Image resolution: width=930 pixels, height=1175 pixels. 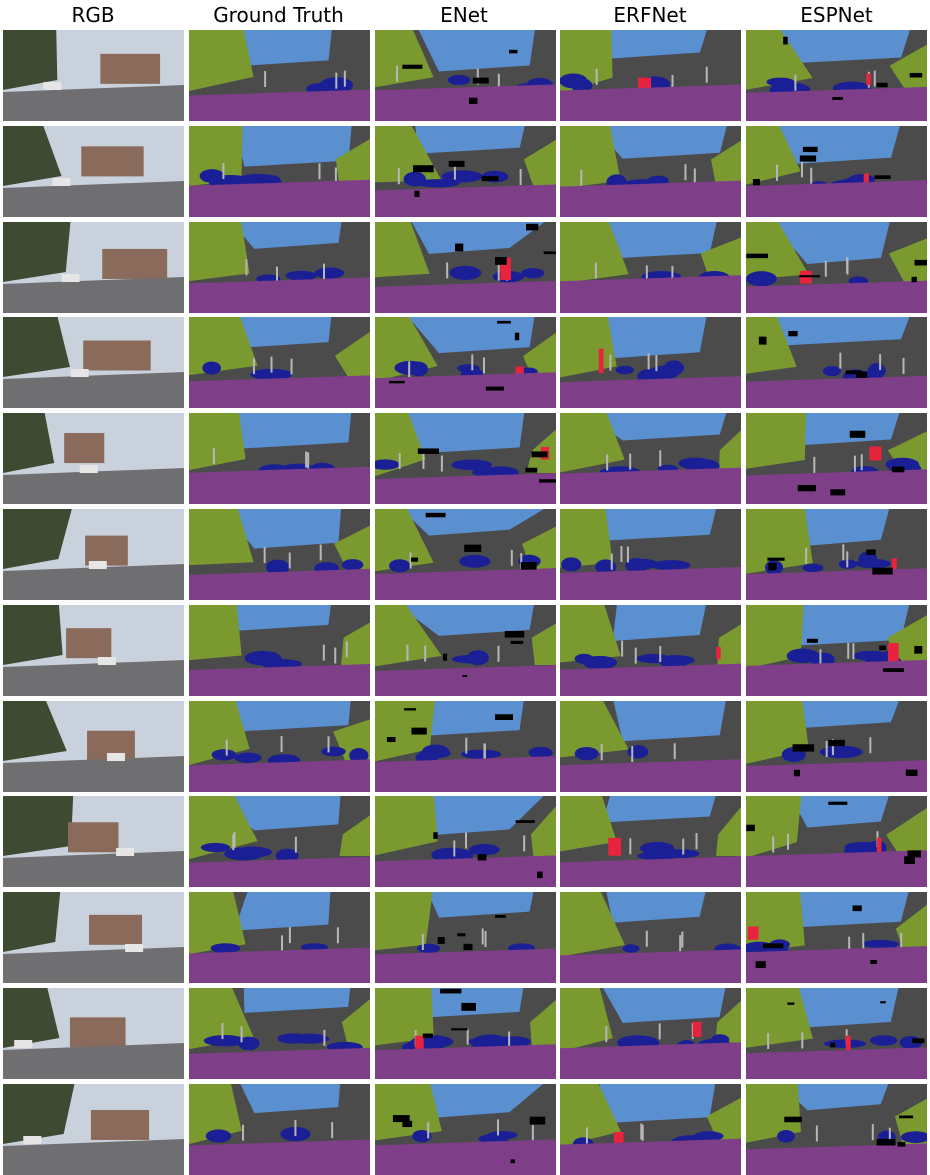 I want to click on column-title-ground-truth: Ground Truth, so click(x=278, y=15).